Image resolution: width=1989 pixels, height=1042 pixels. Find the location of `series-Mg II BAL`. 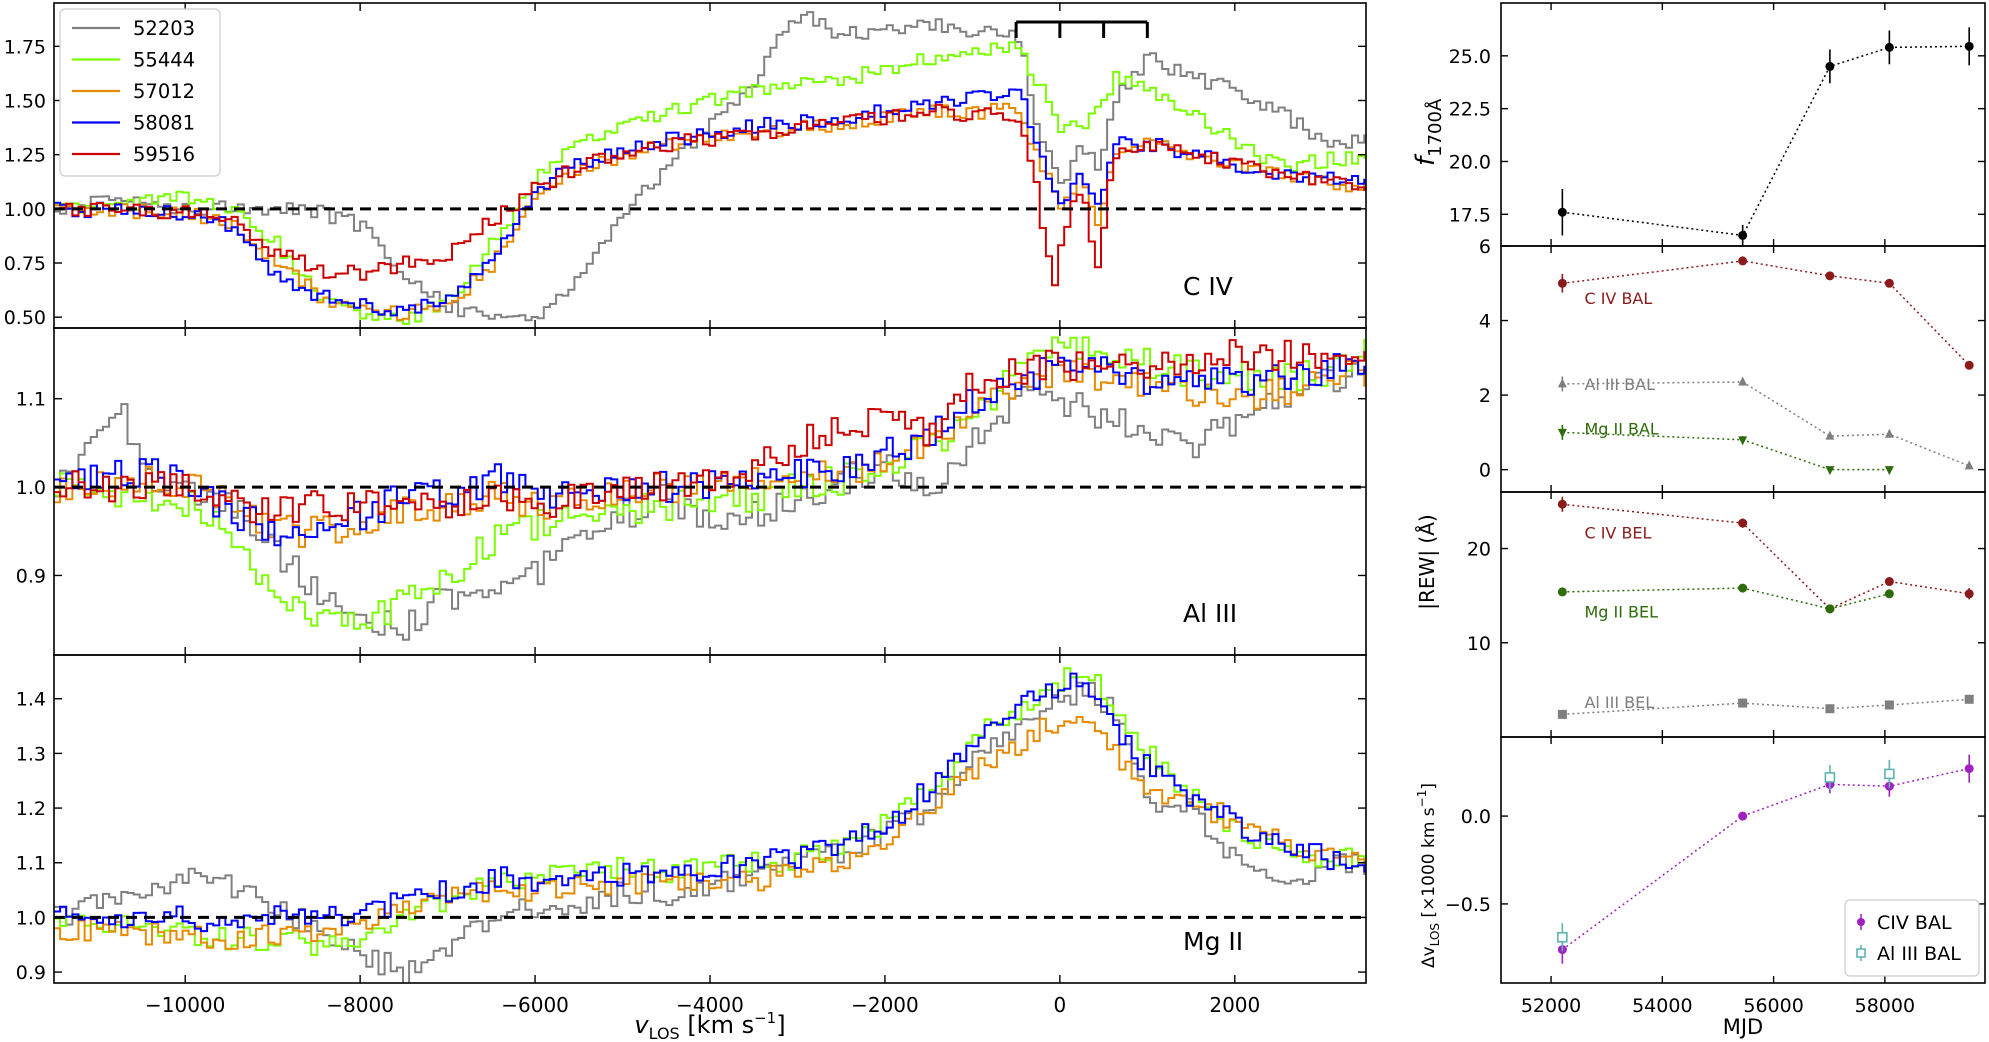

series-Mg II BAL is located at coordinates (1725, 450).